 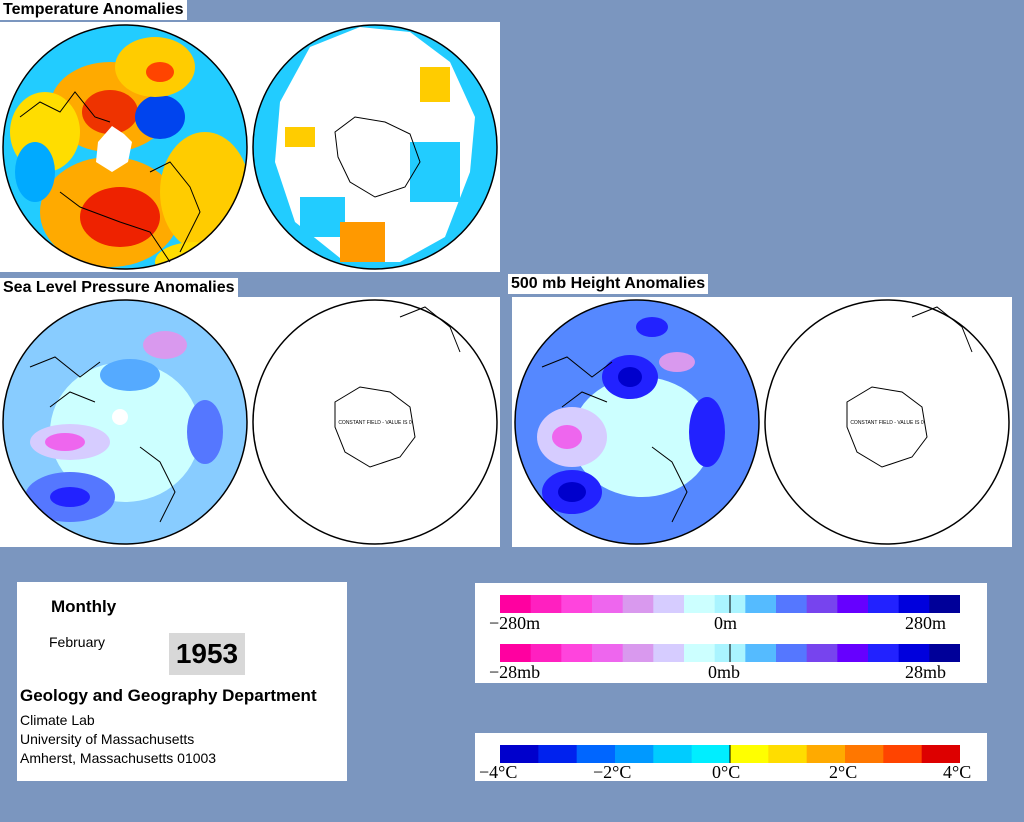 I want to click on lab-label: Climate Lab, so click(x=57, y=720).